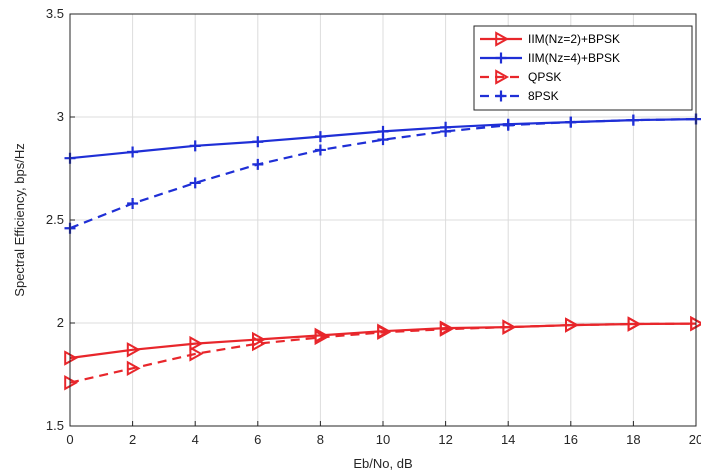 The width and height of the screenshot is (701, 472). What do you see at coordinates (19, 219) in the screenshot?
I see `y-axis-label: Spectral Efficiency, bps/Hz` at bounding box center [19, 219].